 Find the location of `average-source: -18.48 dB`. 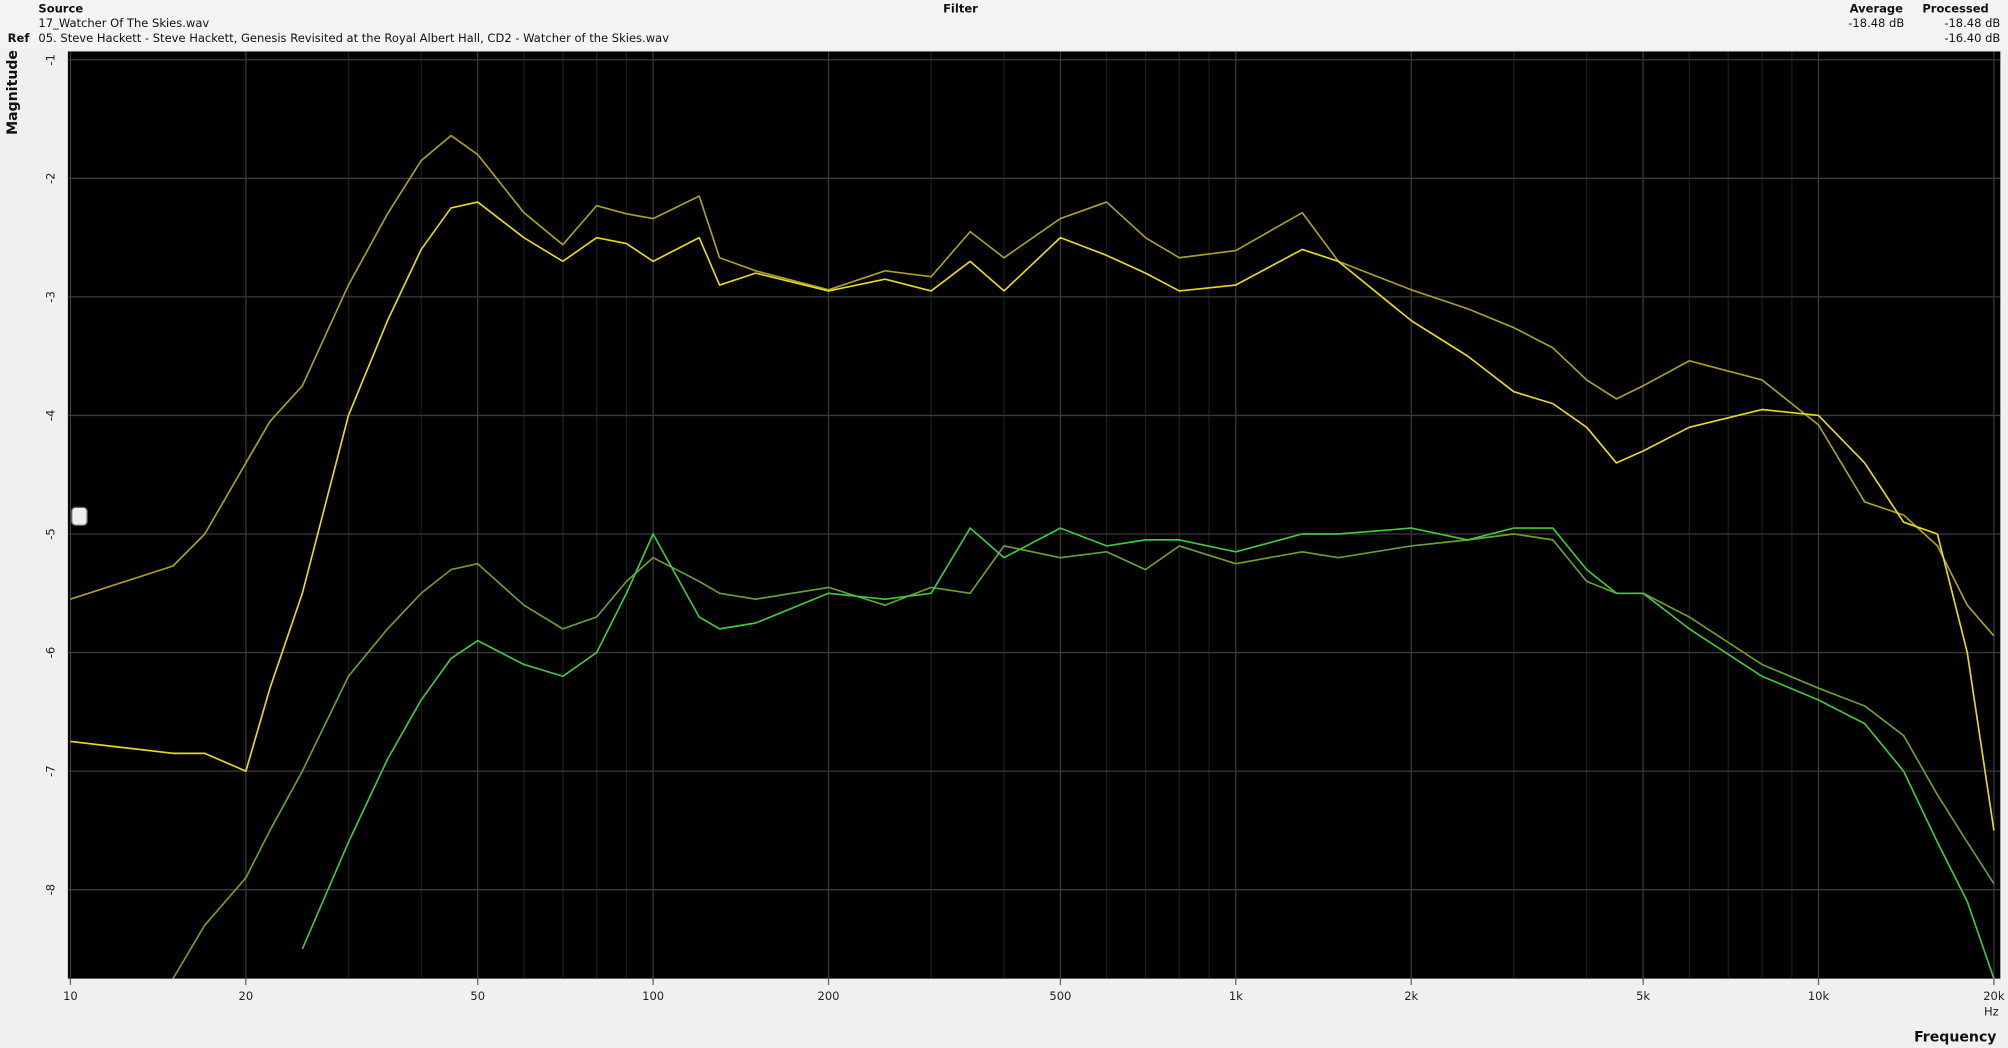

average-source: -18.48 dB is located at coordinates (1876, 23).